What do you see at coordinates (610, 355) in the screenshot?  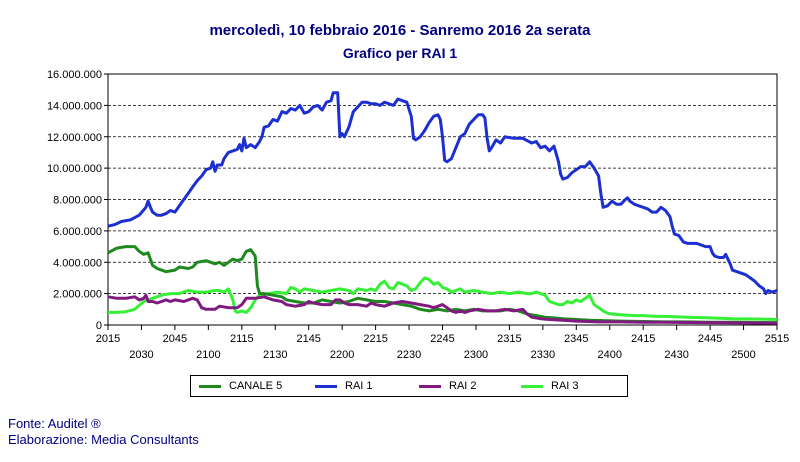 I see `x-tick-label: 2400` at bounding box center [610, 355].